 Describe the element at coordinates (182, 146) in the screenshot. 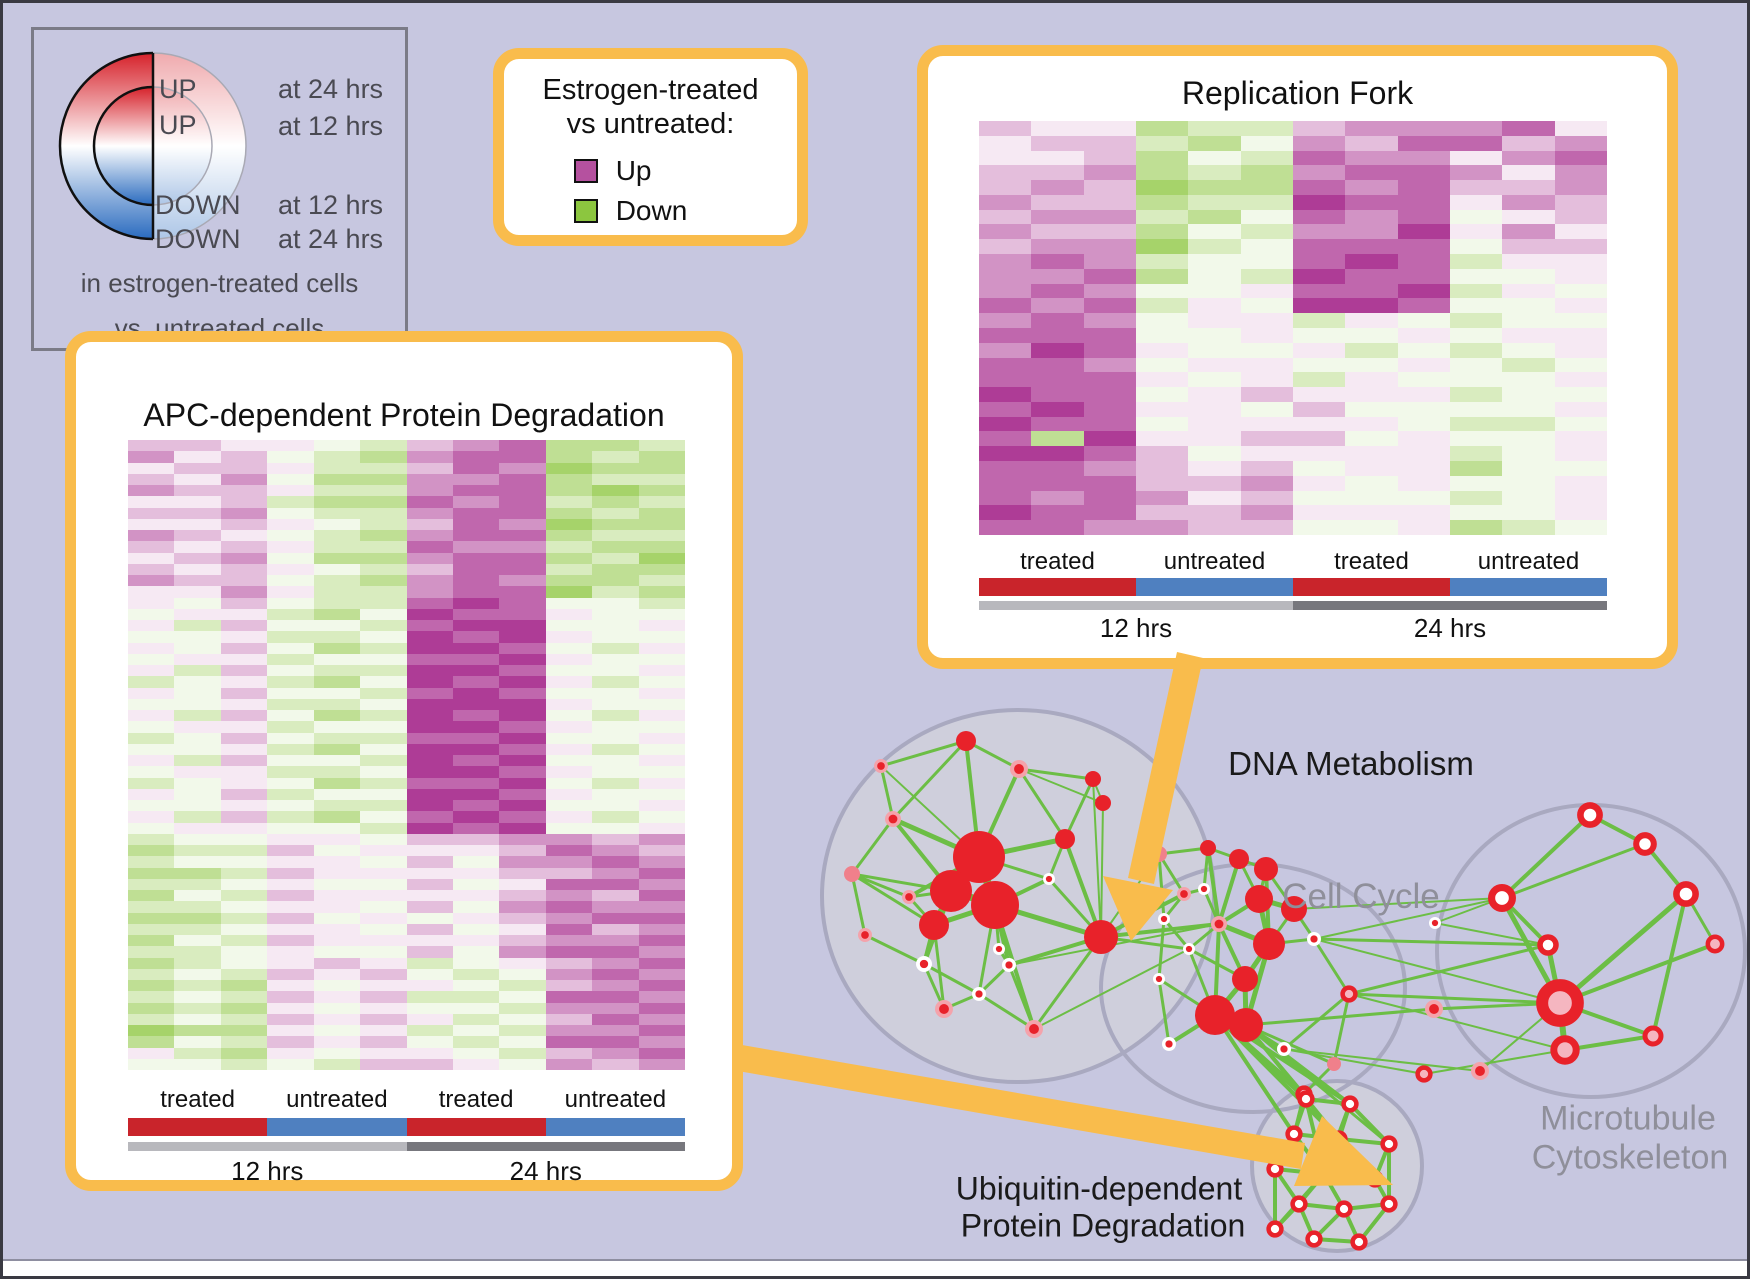

I see `inner-right-outline` at that location.